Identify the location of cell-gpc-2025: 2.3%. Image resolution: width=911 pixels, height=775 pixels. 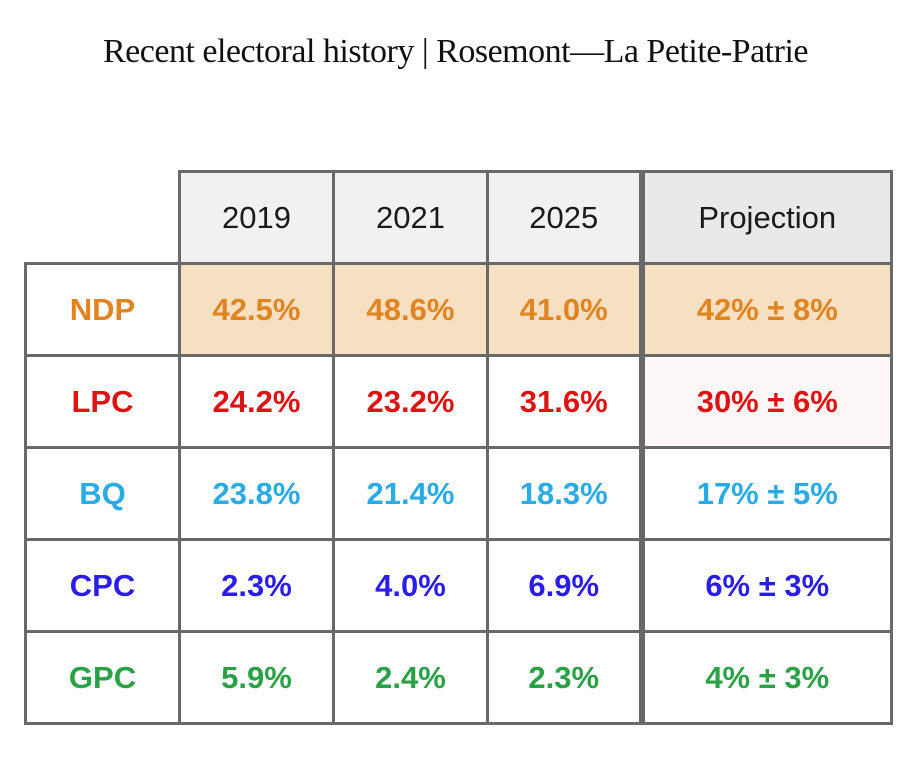
(564, 677).